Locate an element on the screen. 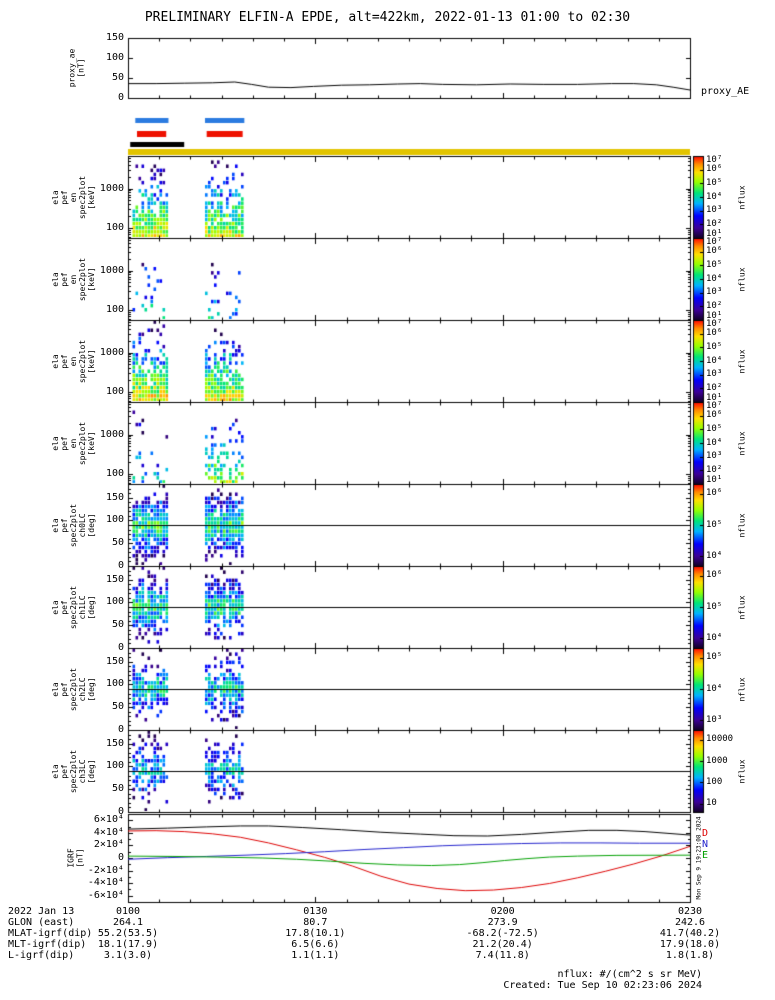 The image size is (775, 1000). panel-7-ytick-label: 100 is located at coordinates (114, 766).